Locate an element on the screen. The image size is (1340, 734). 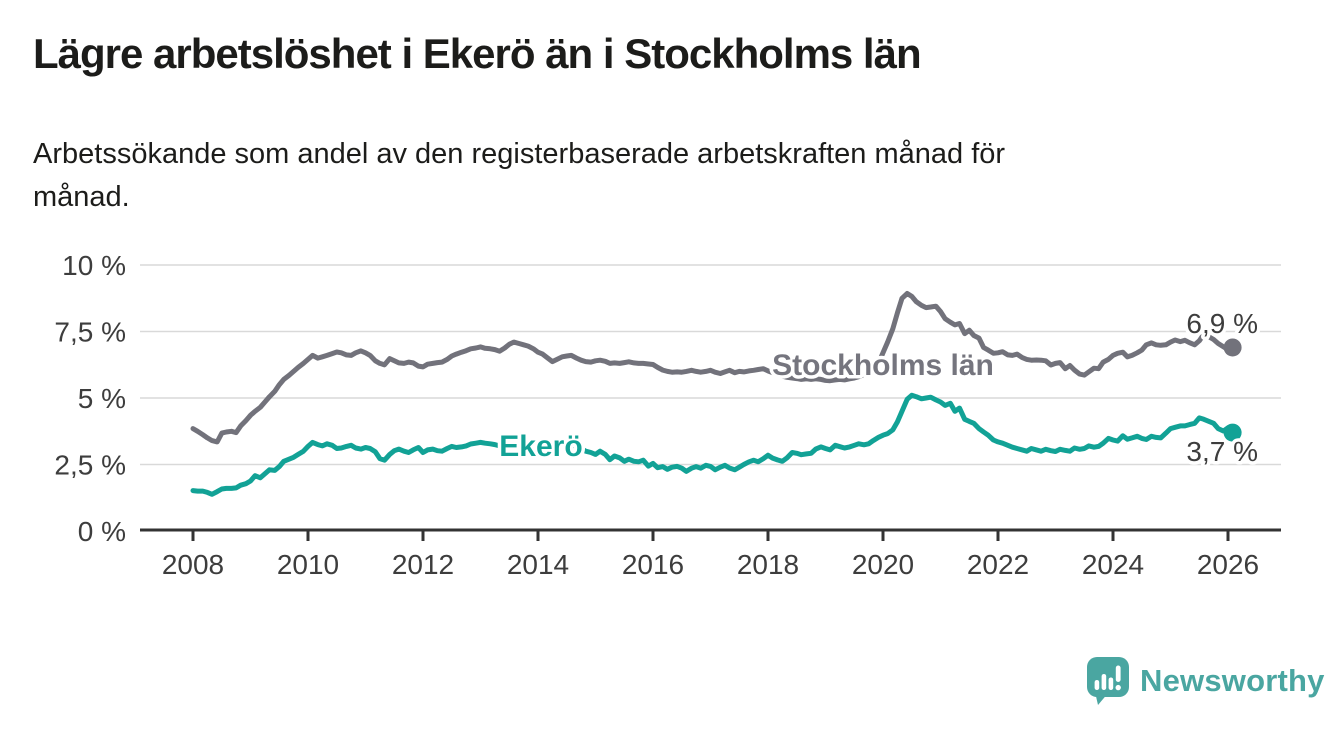
series-end-dot-ekero is located at coordinates (1232, 432).